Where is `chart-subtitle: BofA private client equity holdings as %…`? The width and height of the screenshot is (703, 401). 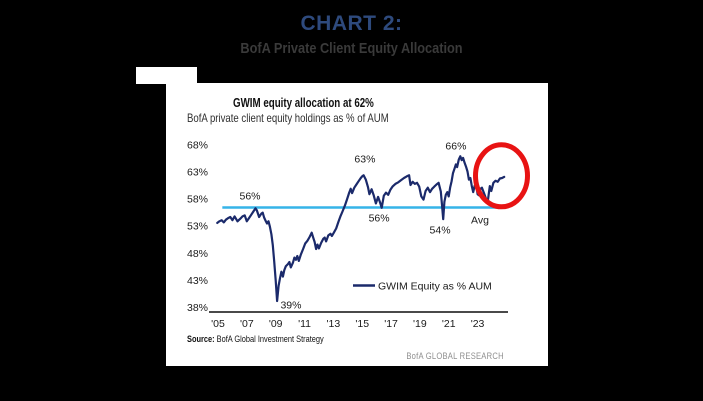 chart-subtitle: BofA private client equity holdings as %… is located at coordinates (288, 118).